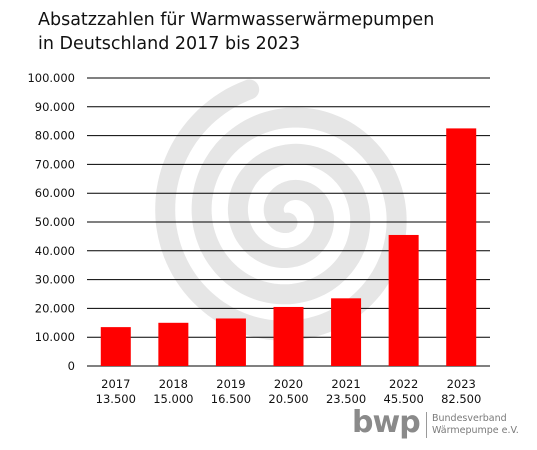  What do you see at coordinates (55, 337) in the screenshot?
I see `y-tick-label: 10.000` at bounding box center [55, 337].